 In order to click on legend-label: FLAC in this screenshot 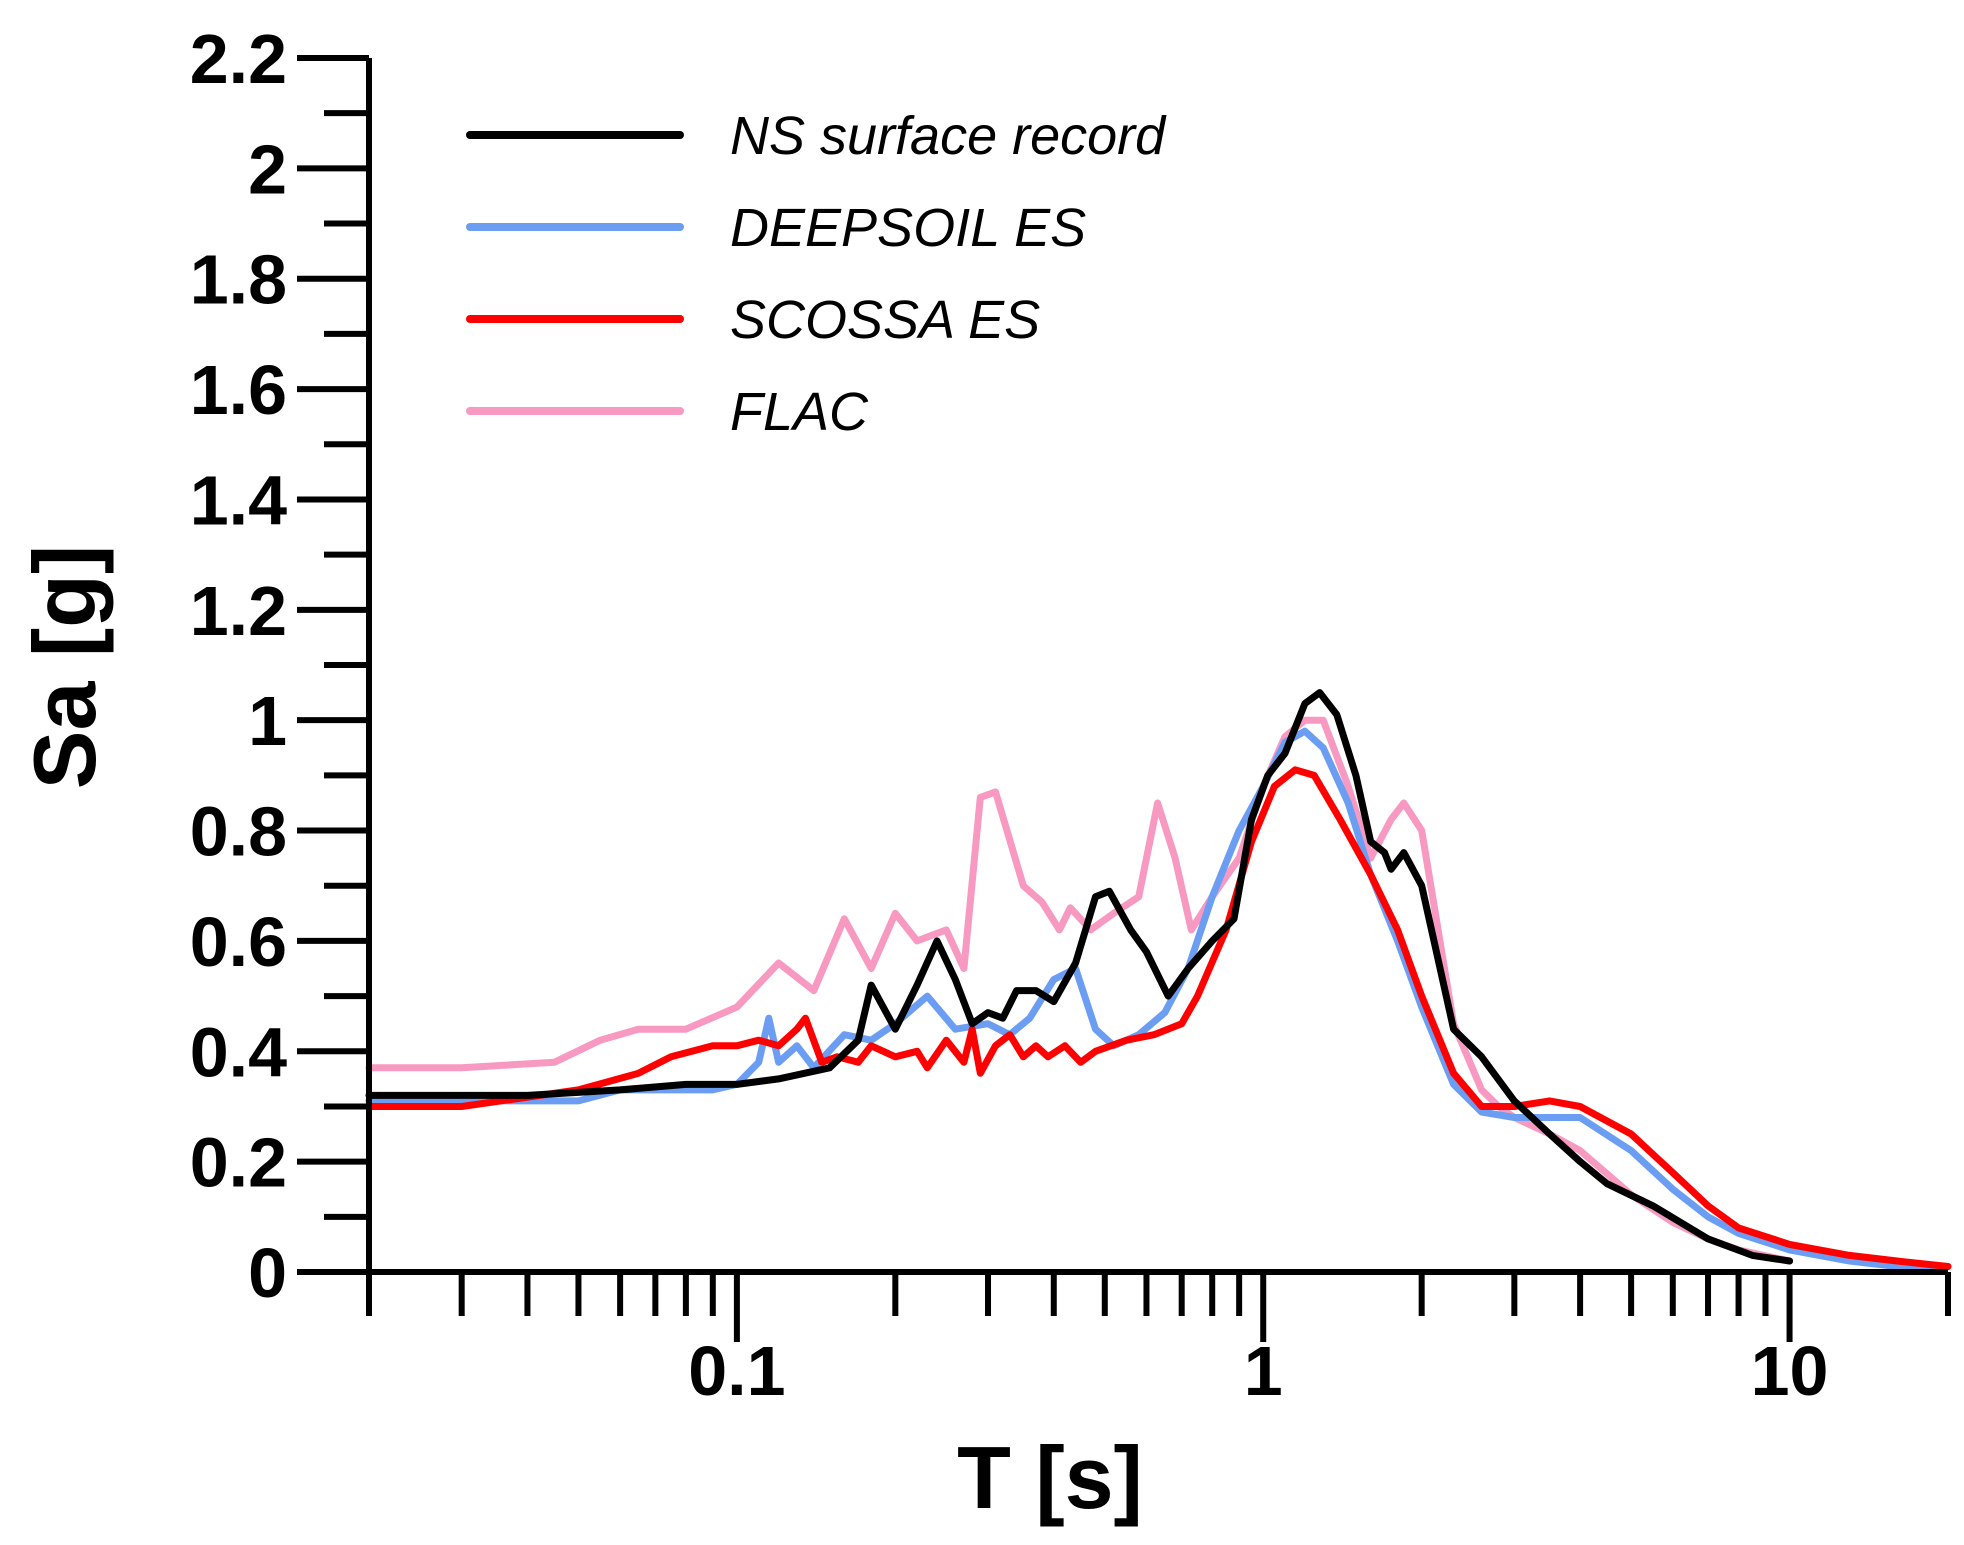, I will do `click(799, 412)`.